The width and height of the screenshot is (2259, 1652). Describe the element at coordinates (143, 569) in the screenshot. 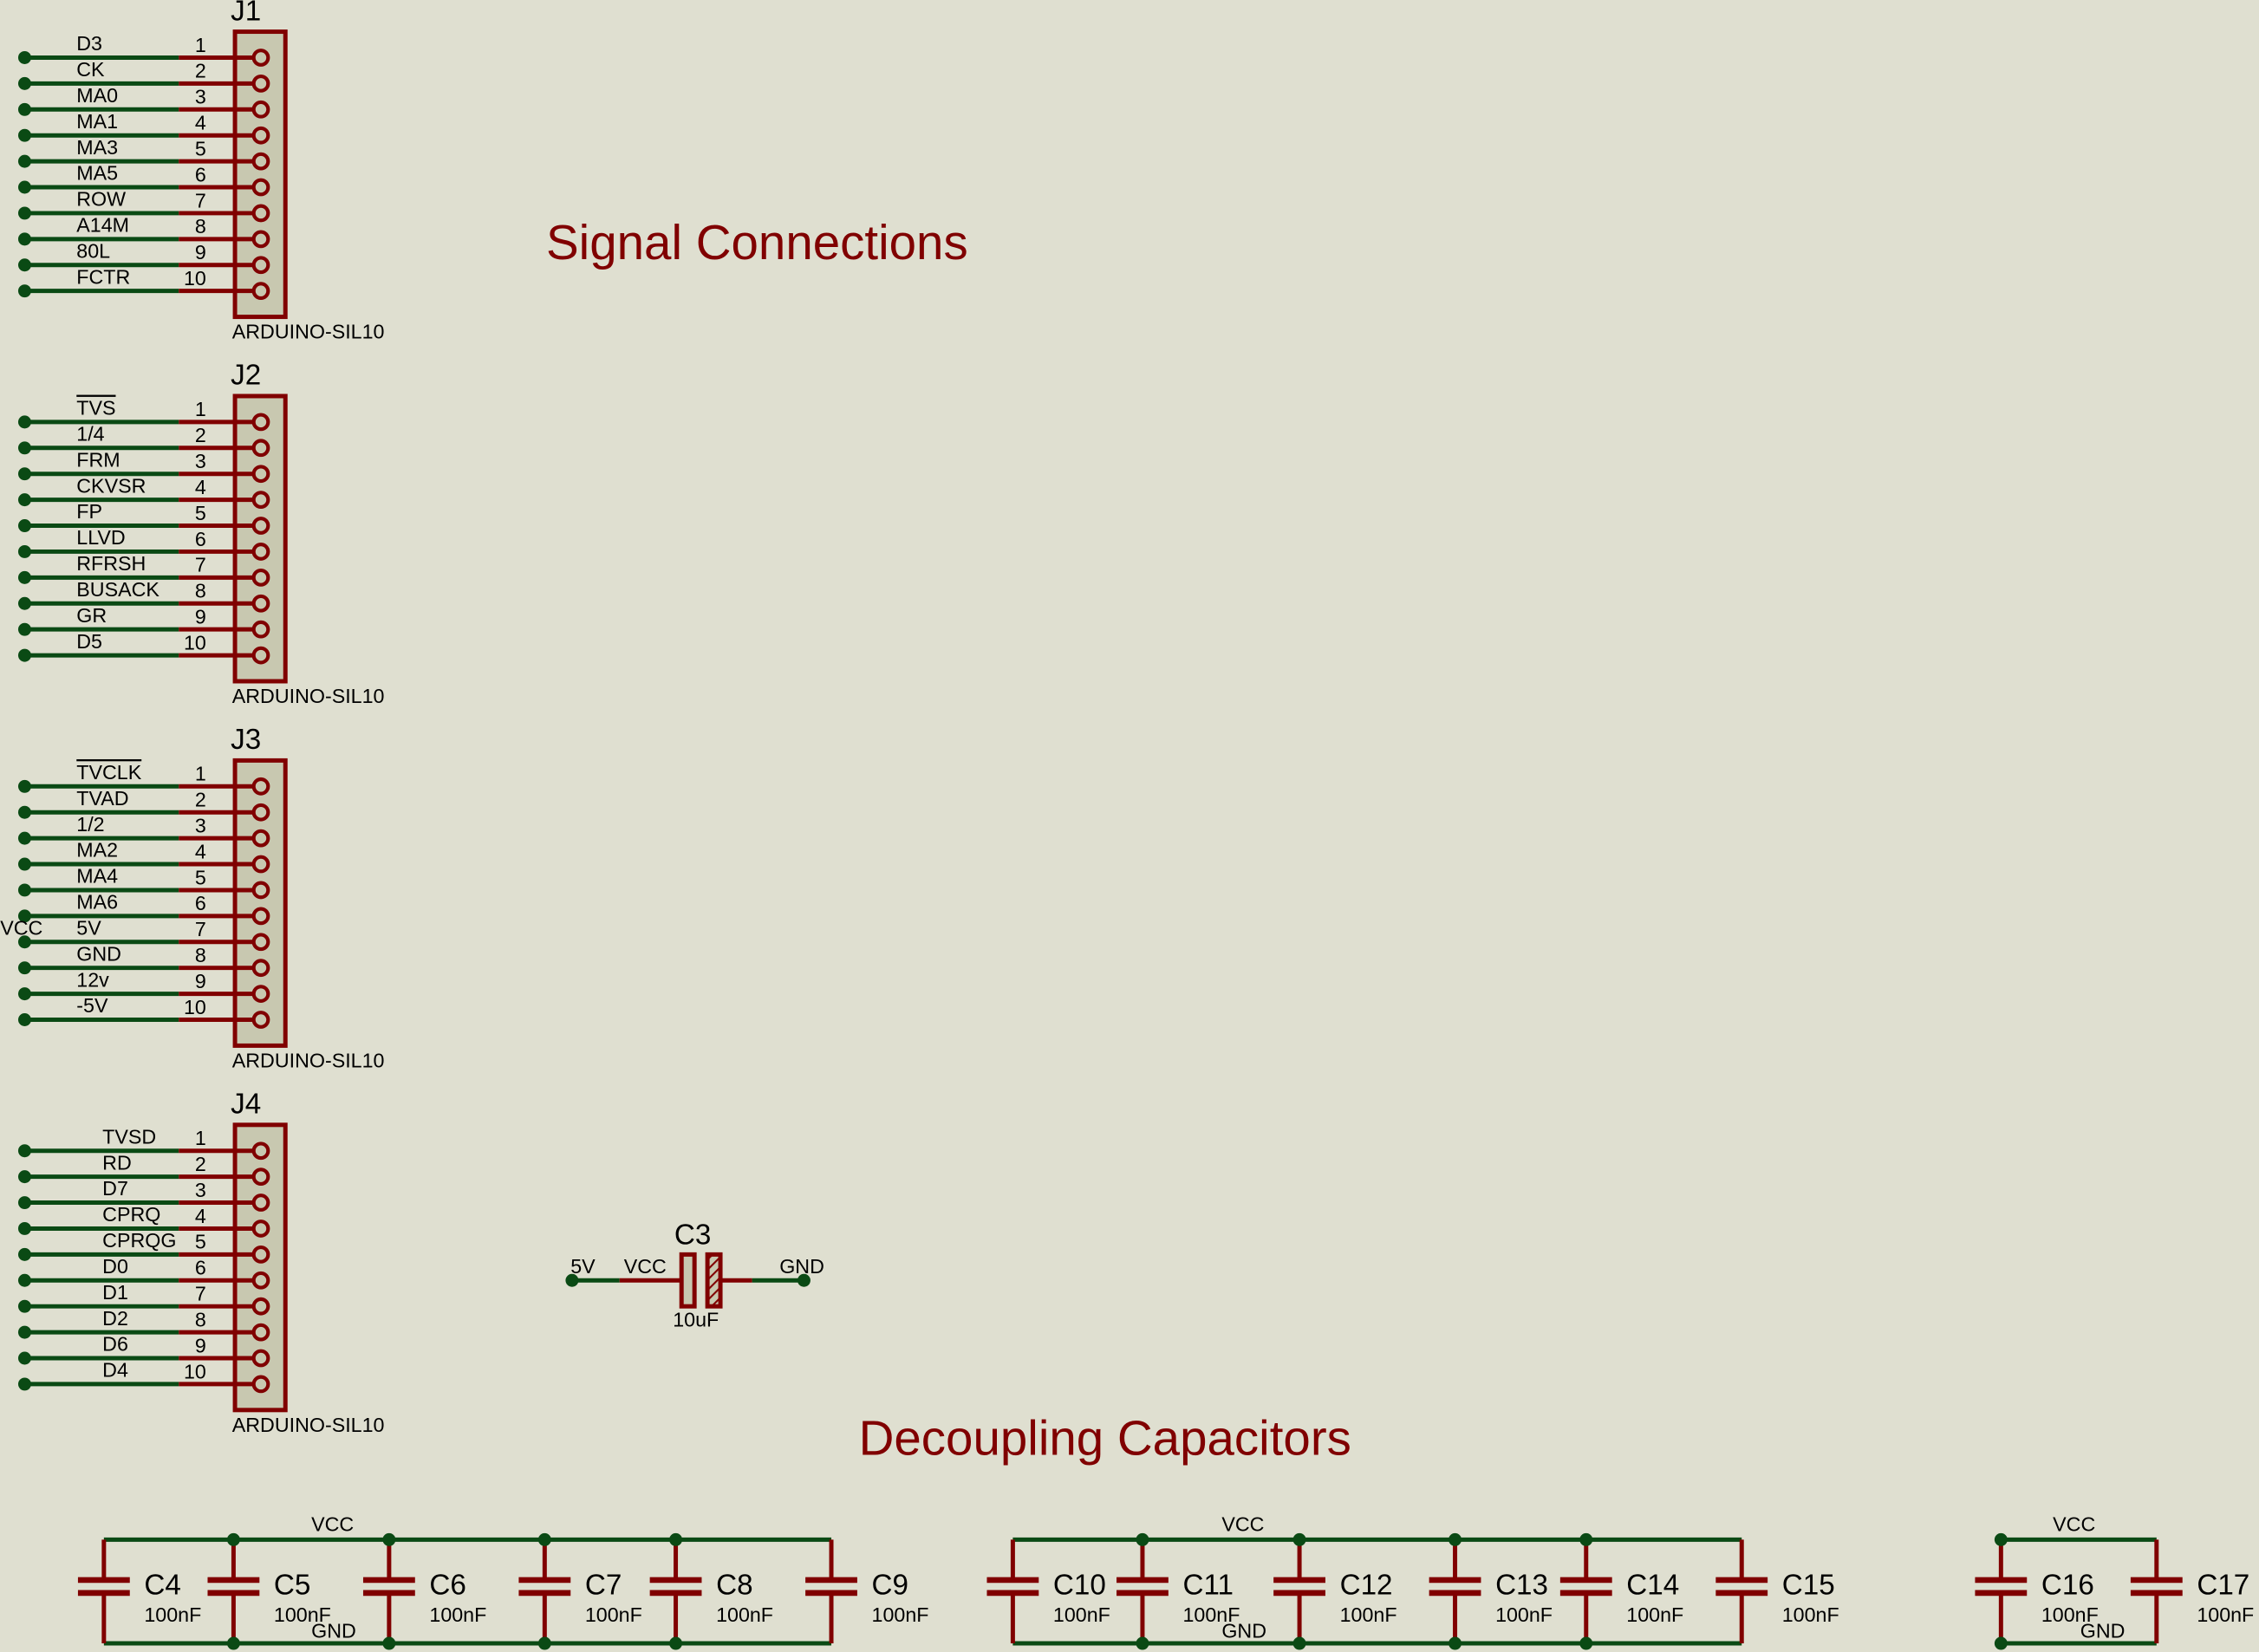

I see `connector-pin-7: RFRSH 7` at that location.